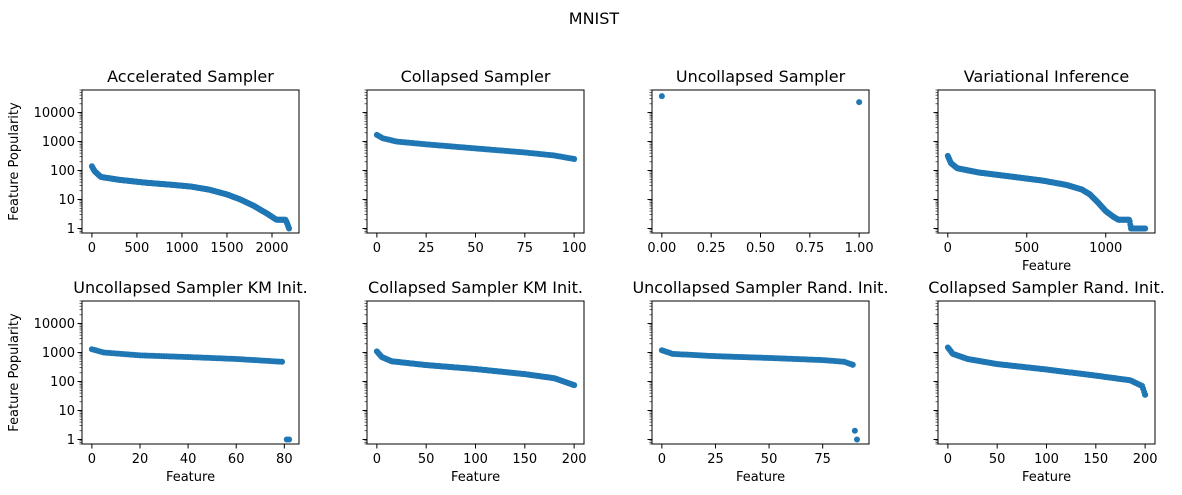 The width and height of the screenshot is (1182, 495). I want to click on subplot-4: Variational Inference 0 500 1000 Feature, so click(1044, 170).